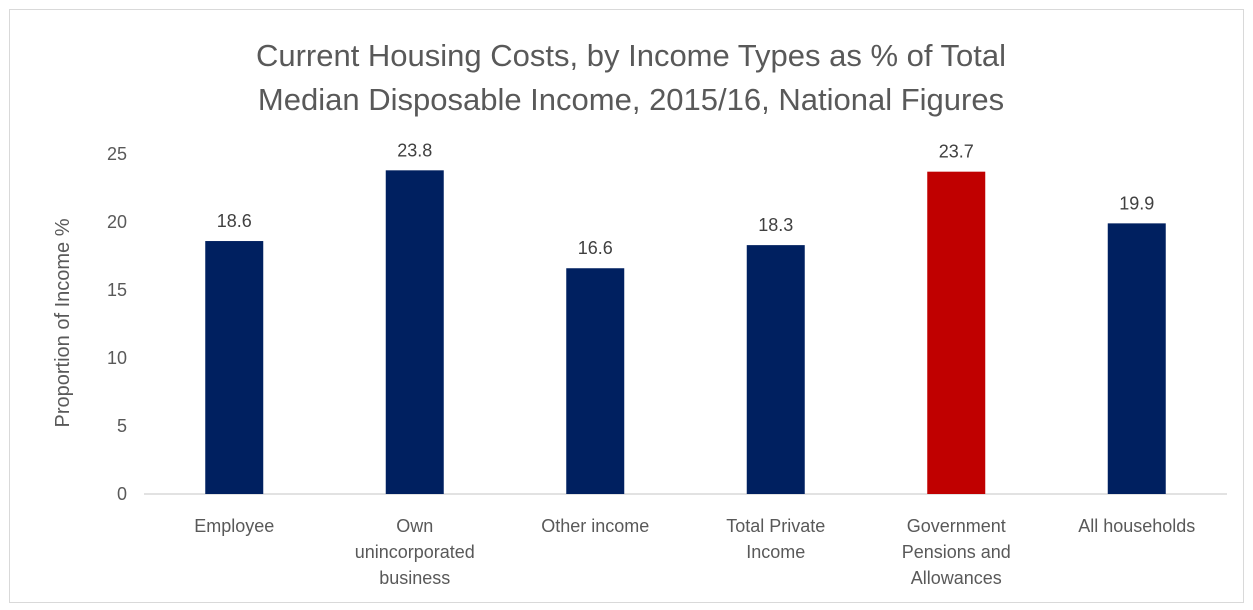  Describe the element at coordinates (686, 199) in the screenshot. I see `data-labels-group: 18.6 23.8 16.6 18.3 23.7 19.9` at that location.